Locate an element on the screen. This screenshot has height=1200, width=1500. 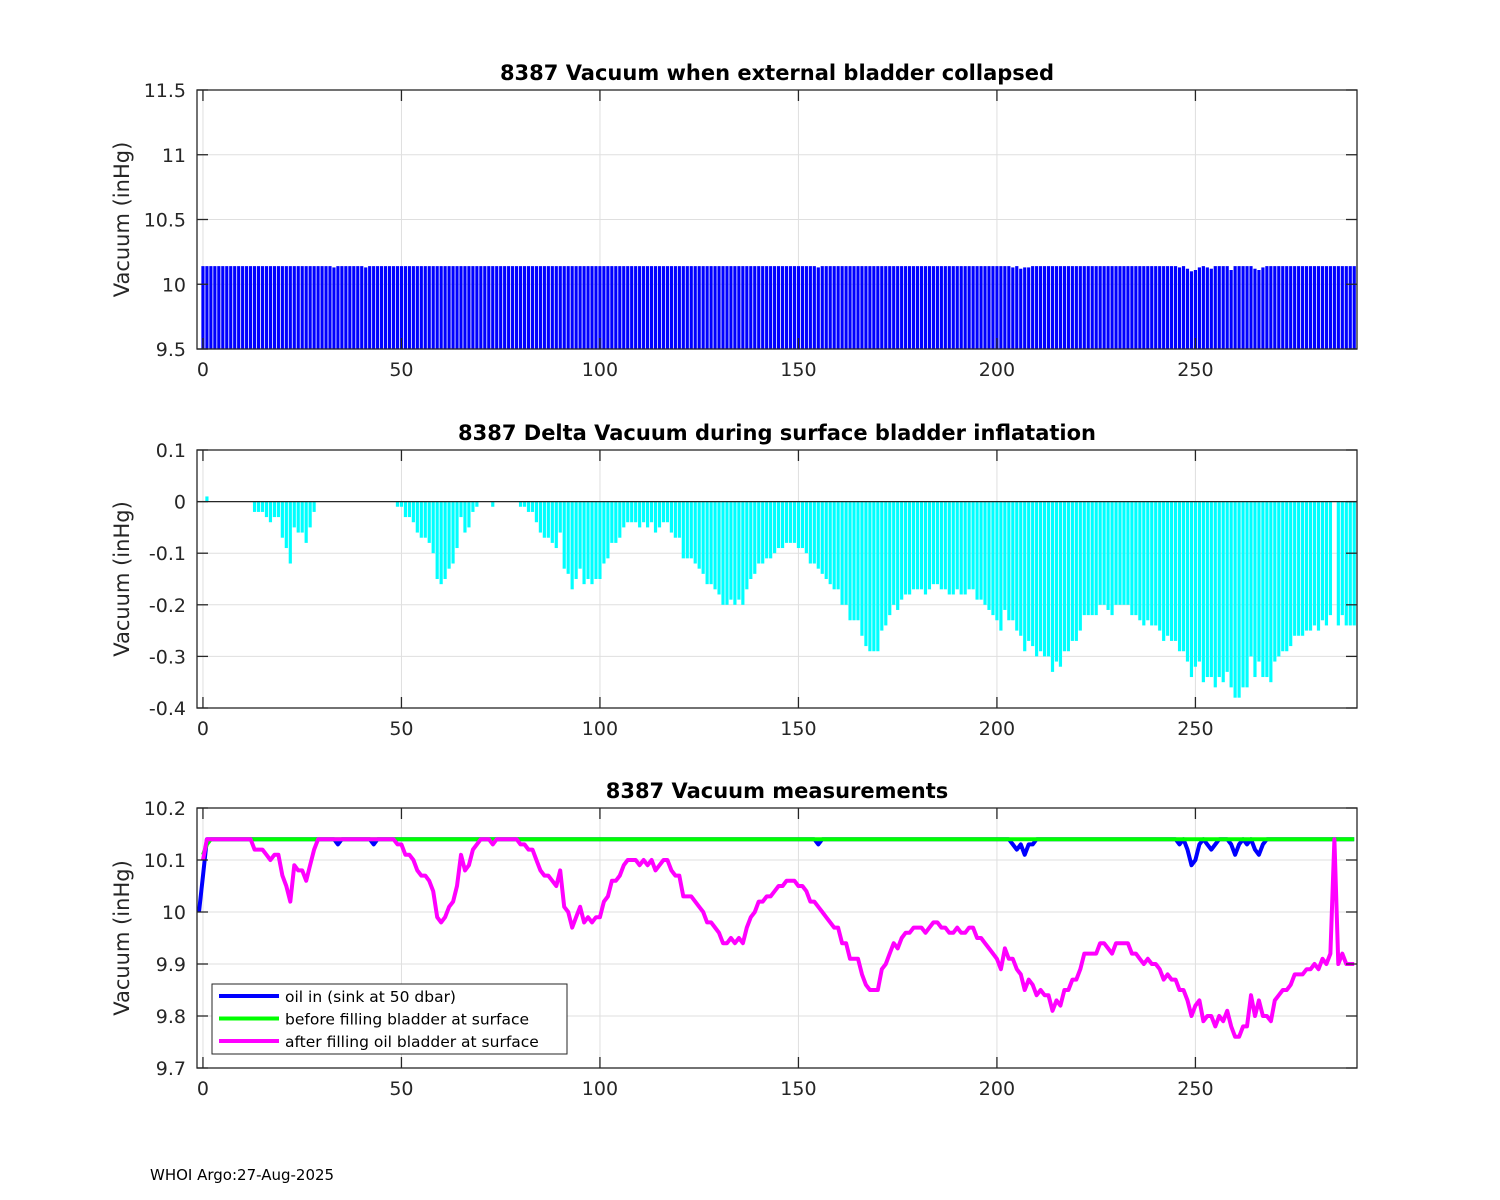
x-tick-label: 150 is located at coordinates (798, 370).